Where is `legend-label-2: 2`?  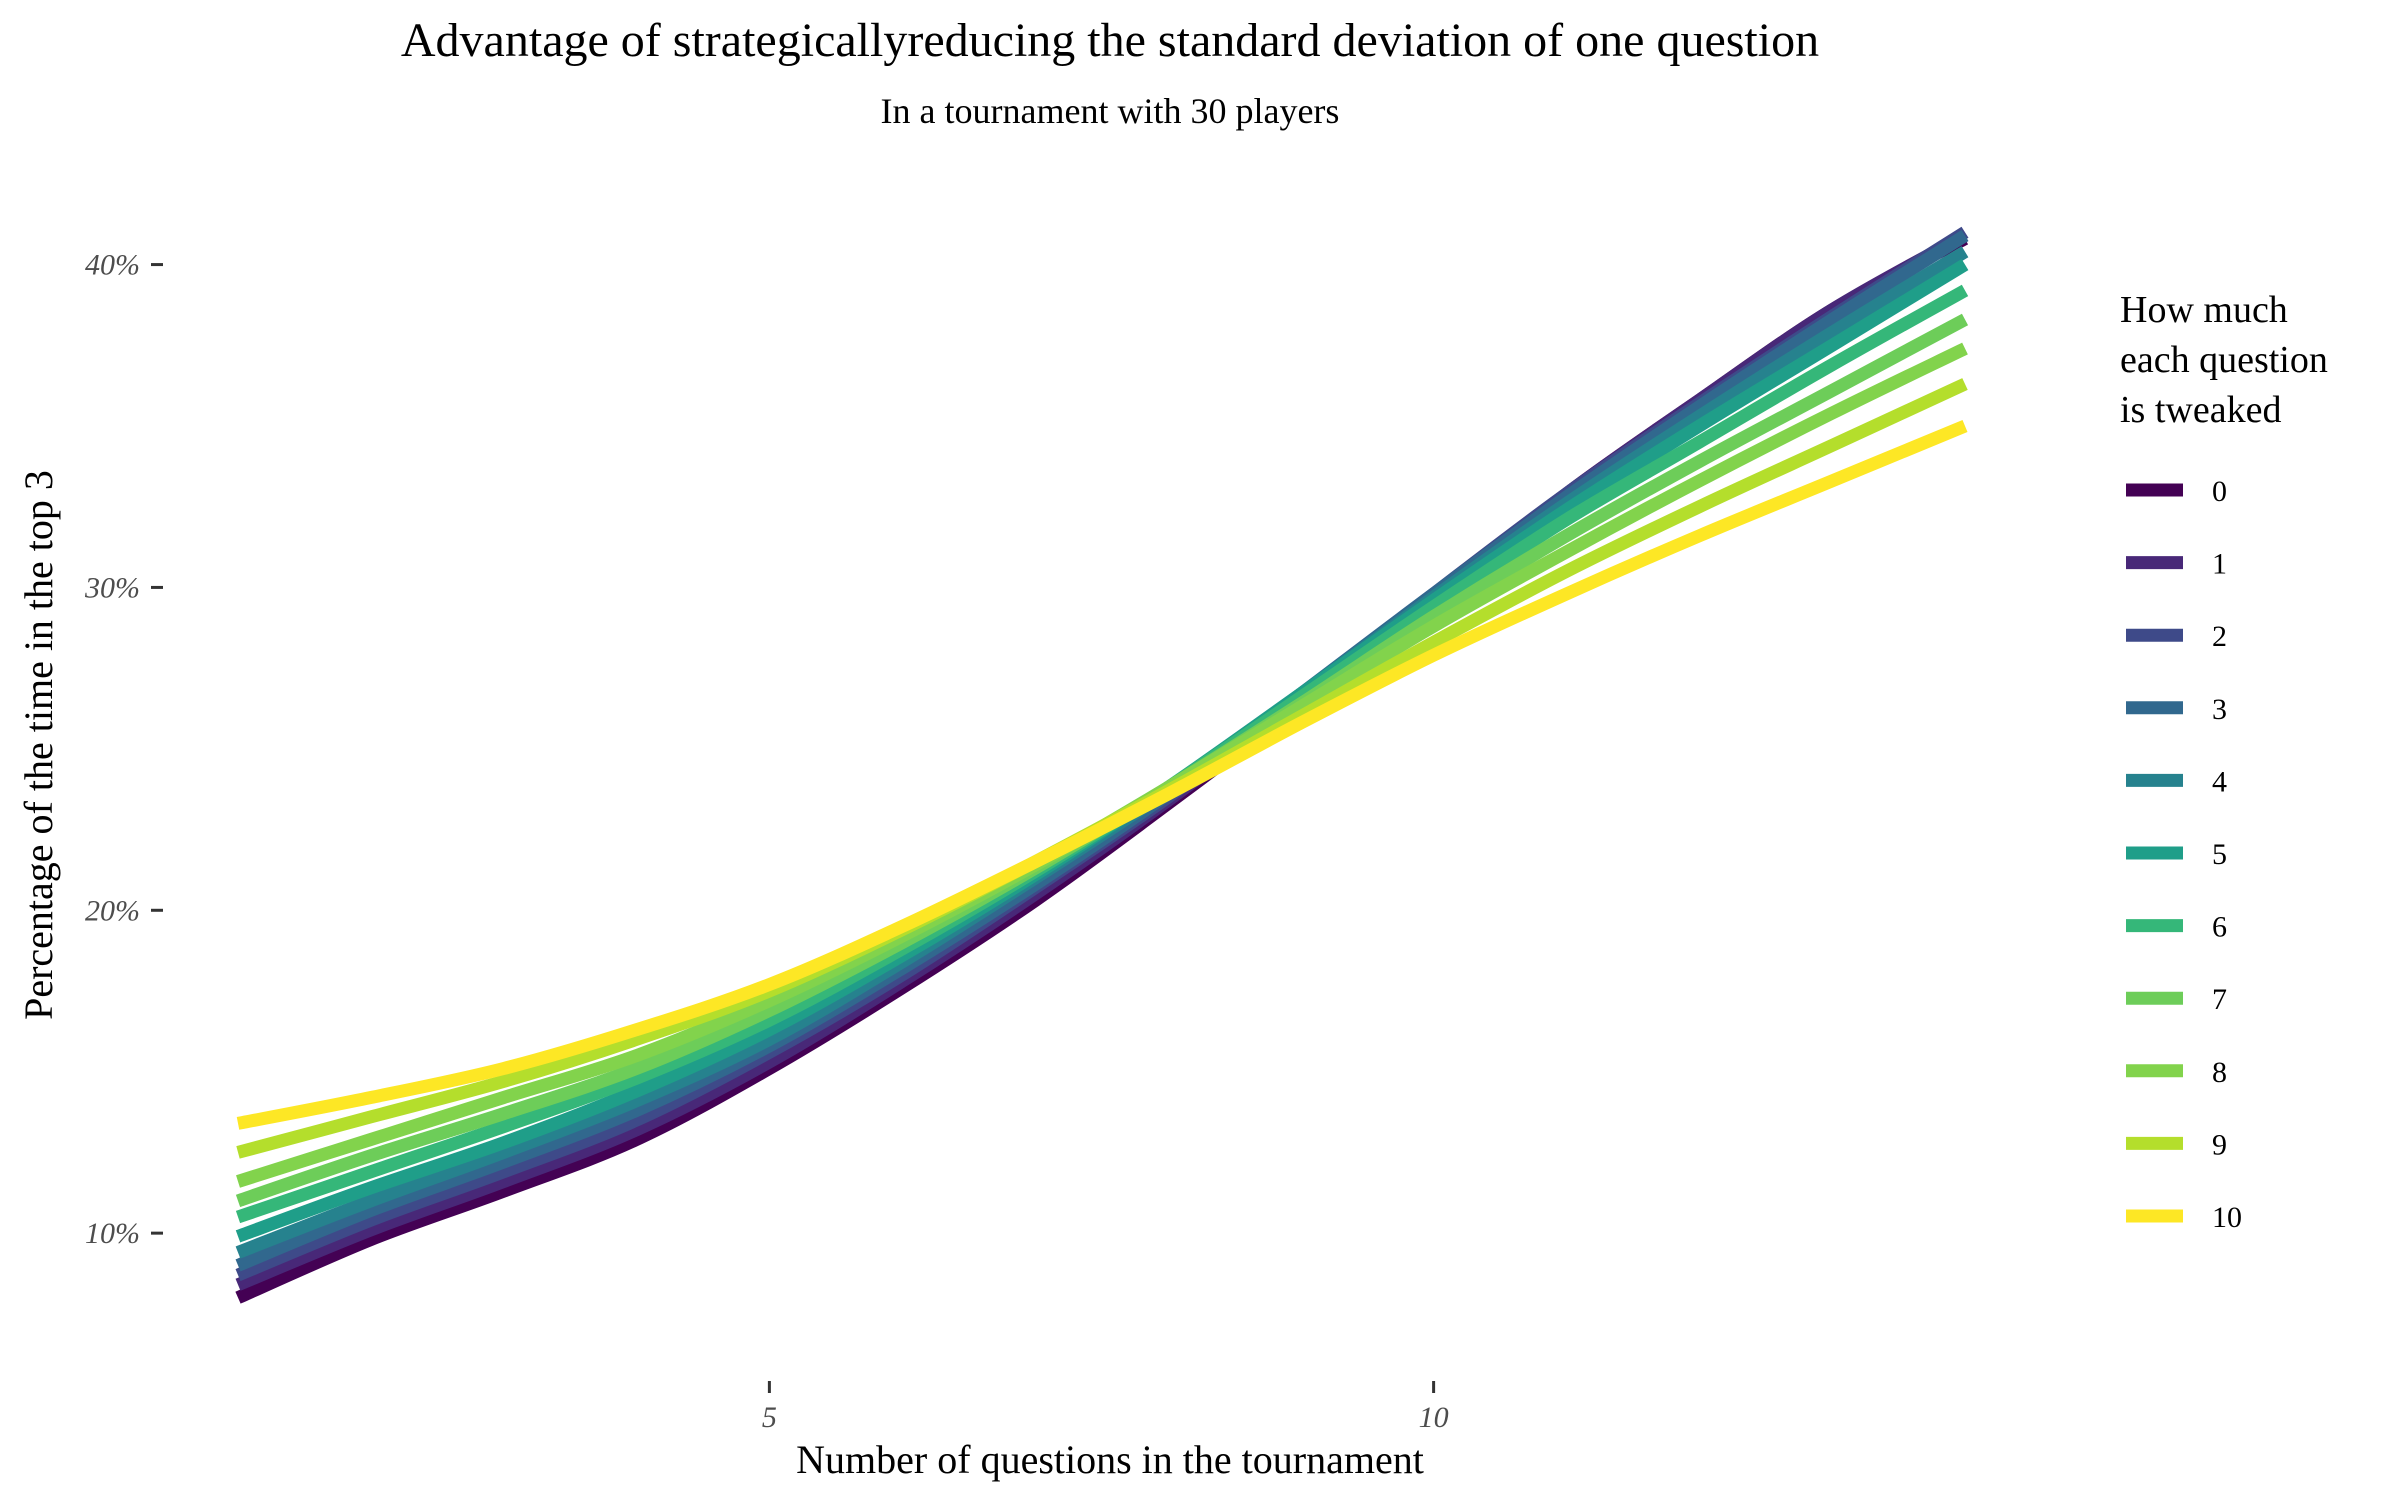
legend-label-2: 2 is located at coordinates (2219, 636).